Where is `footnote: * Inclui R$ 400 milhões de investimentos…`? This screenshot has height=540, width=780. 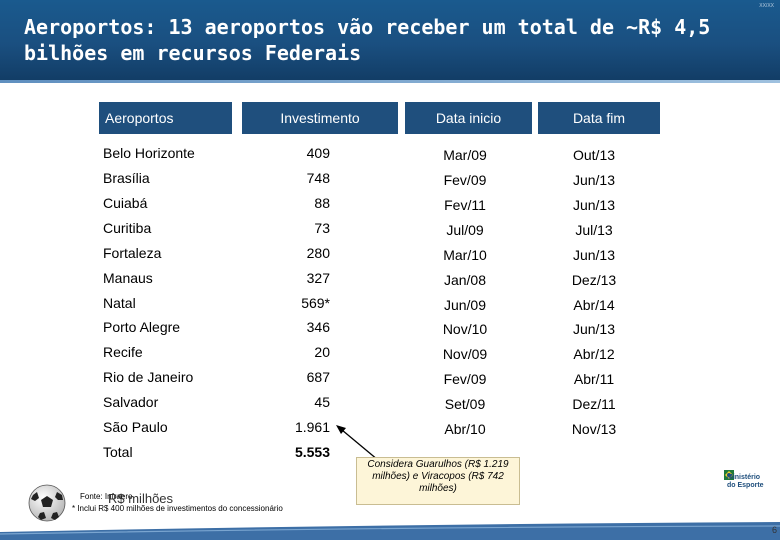
footnote: * Inclui R$ 400 milhões de investimentos… is located at coordinates (177, 508).